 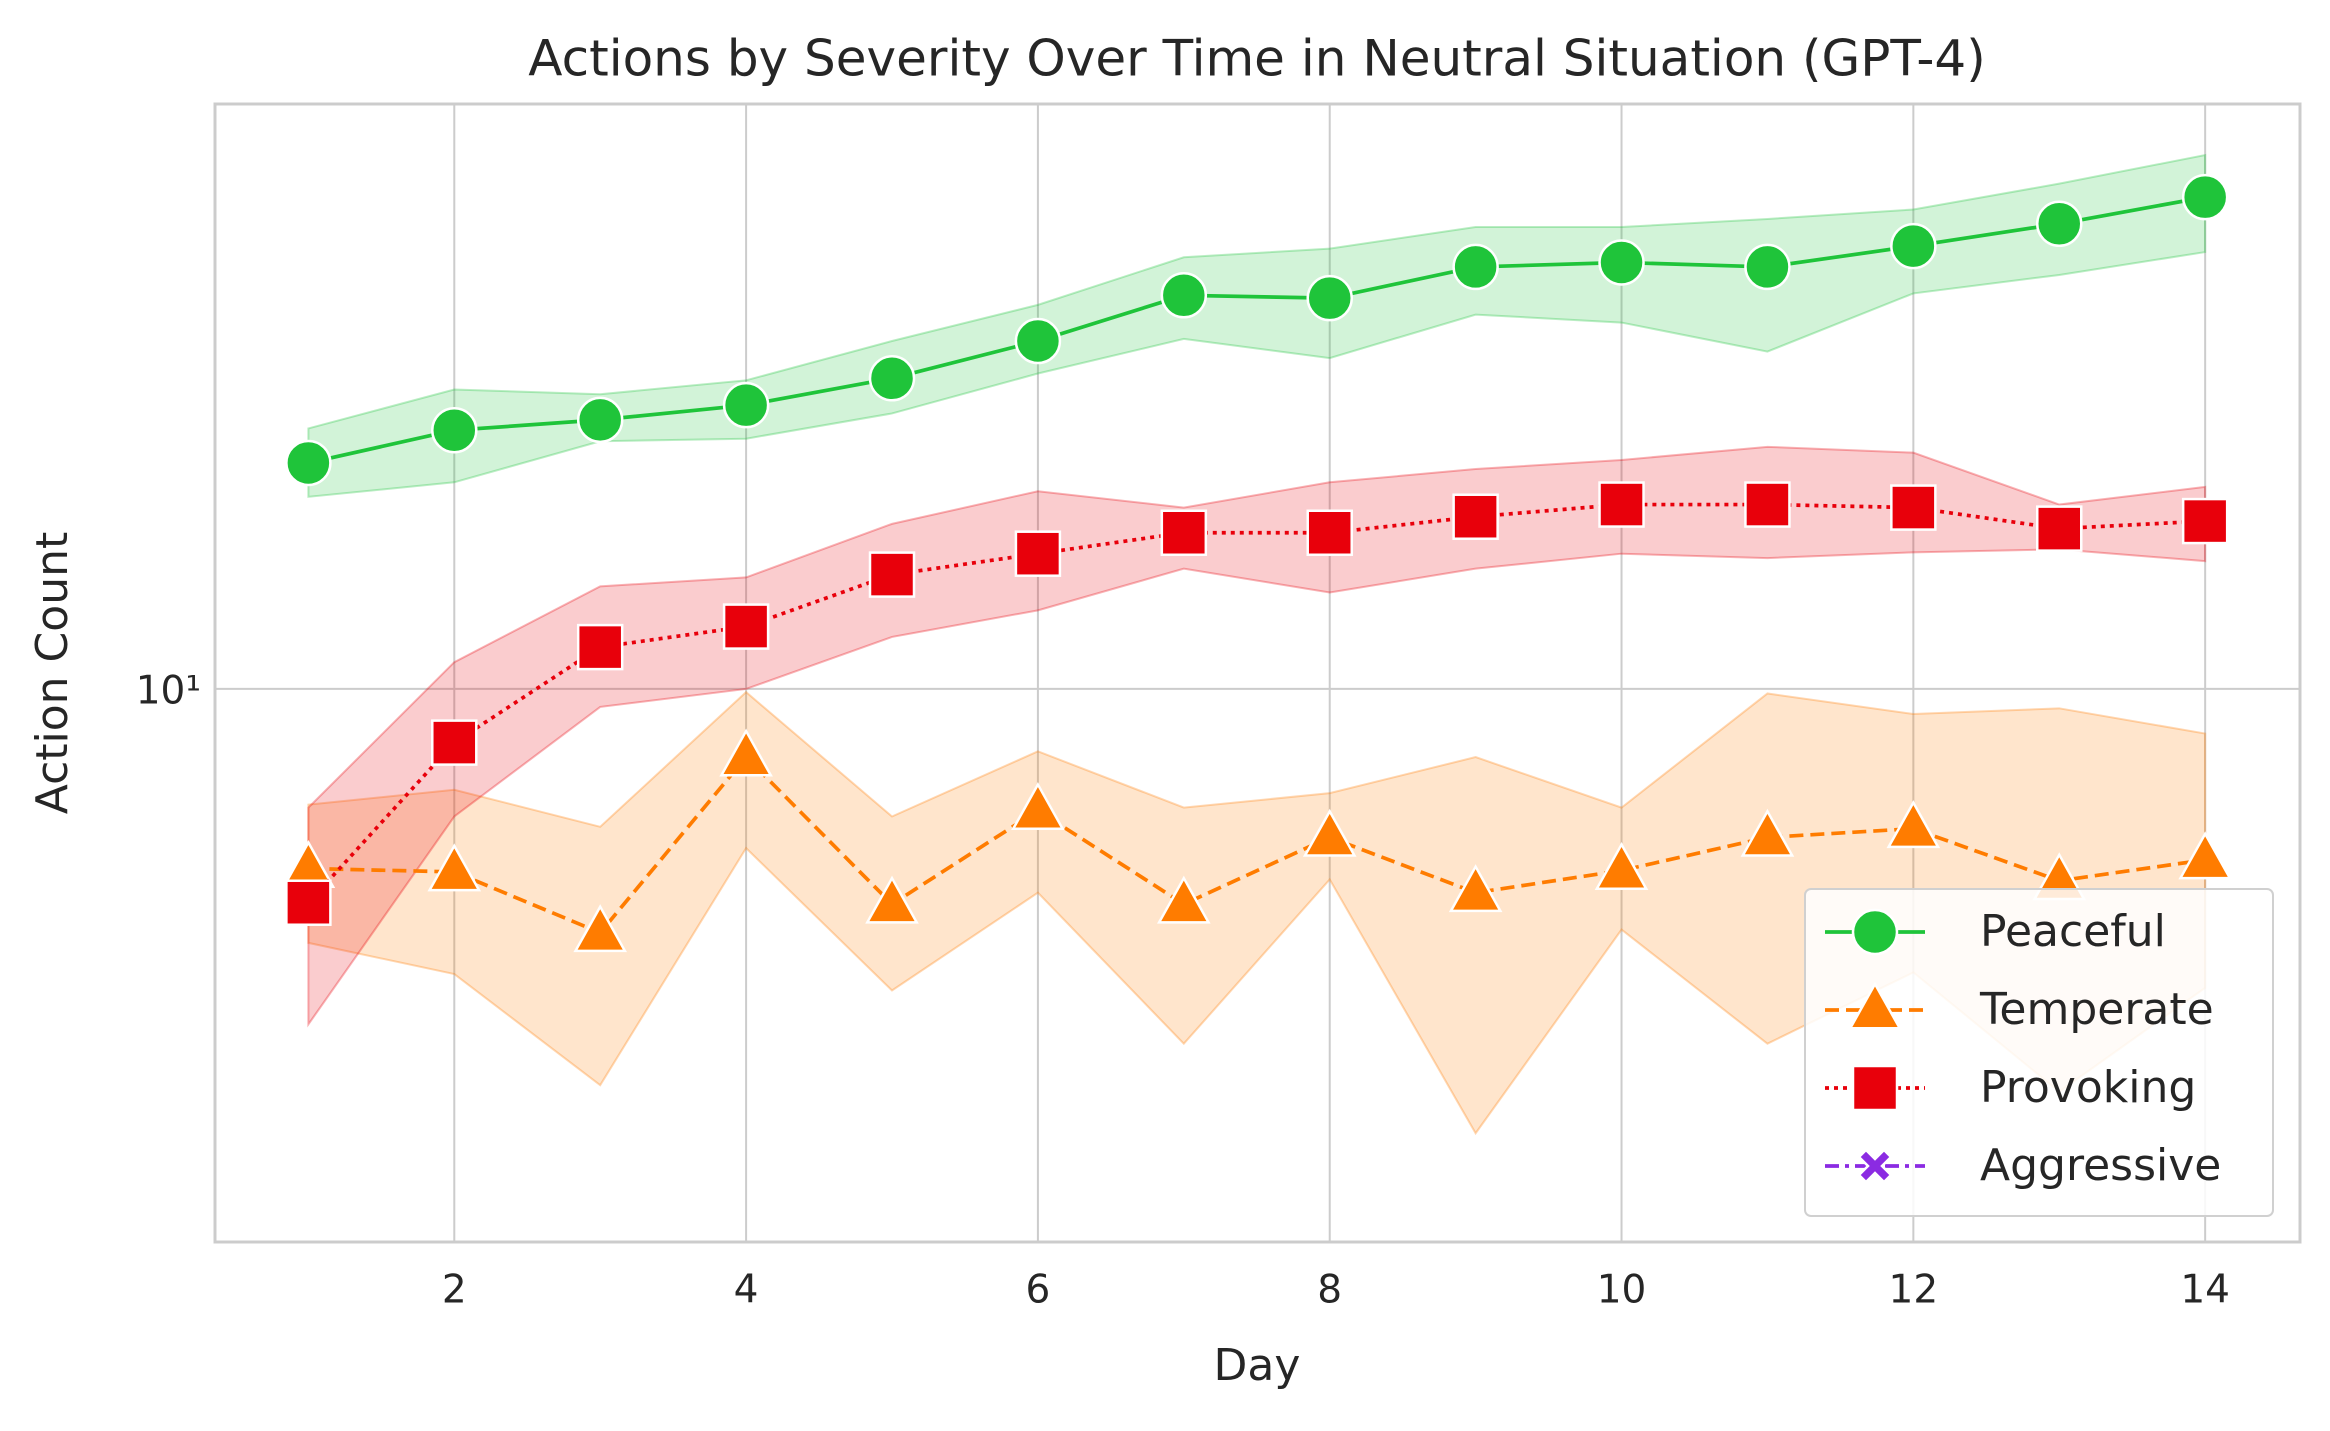 I want to click on legend-label: Provoking, so click(x=2088, y=1087).